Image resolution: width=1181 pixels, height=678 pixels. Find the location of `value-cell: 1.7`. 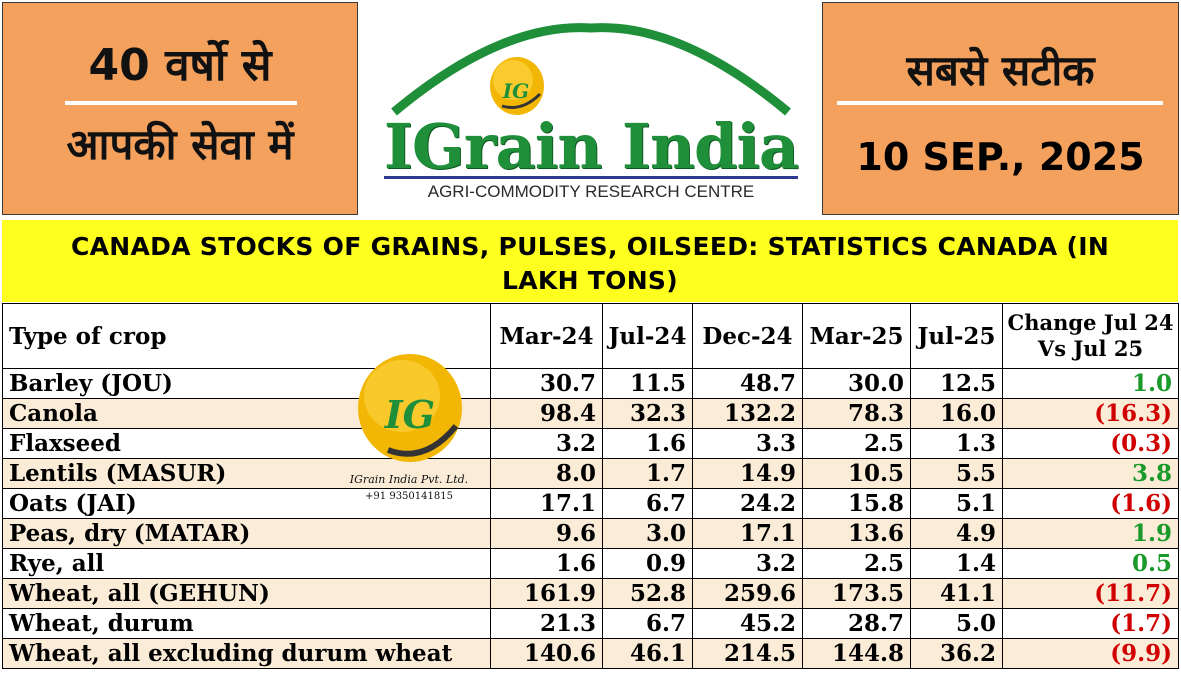

value-cell: 1.7 is located at coordinates (647, 473).